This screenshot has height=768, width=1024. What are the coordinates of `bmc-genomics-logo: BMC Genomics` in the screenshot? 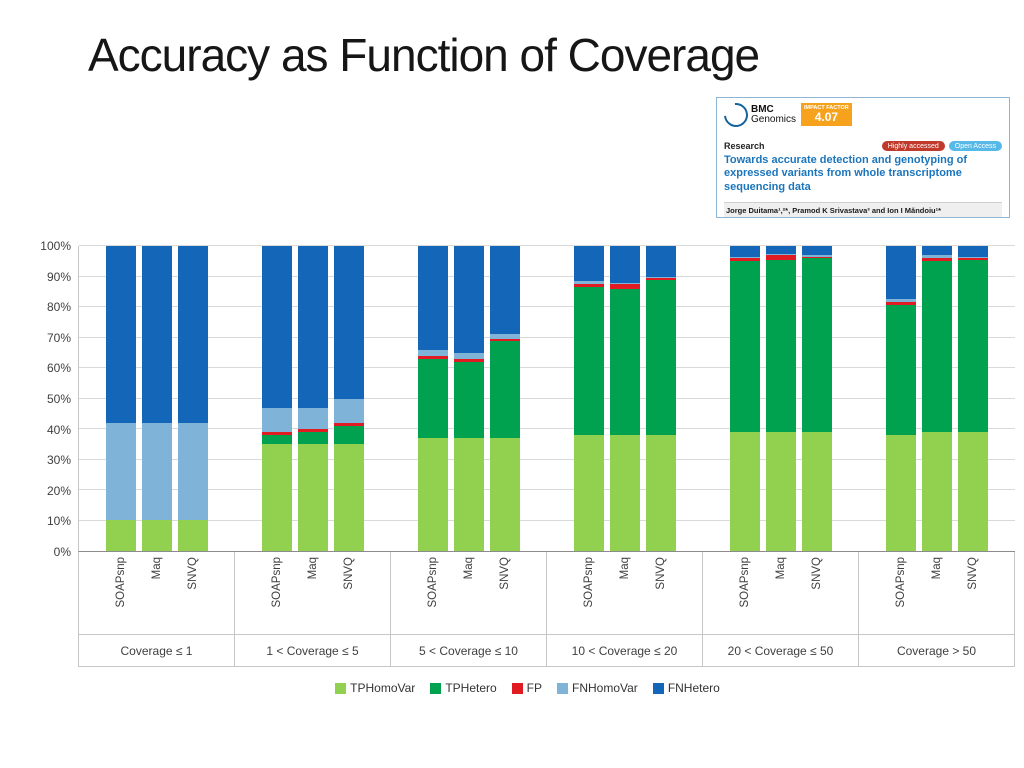 It's located at (757, 115).